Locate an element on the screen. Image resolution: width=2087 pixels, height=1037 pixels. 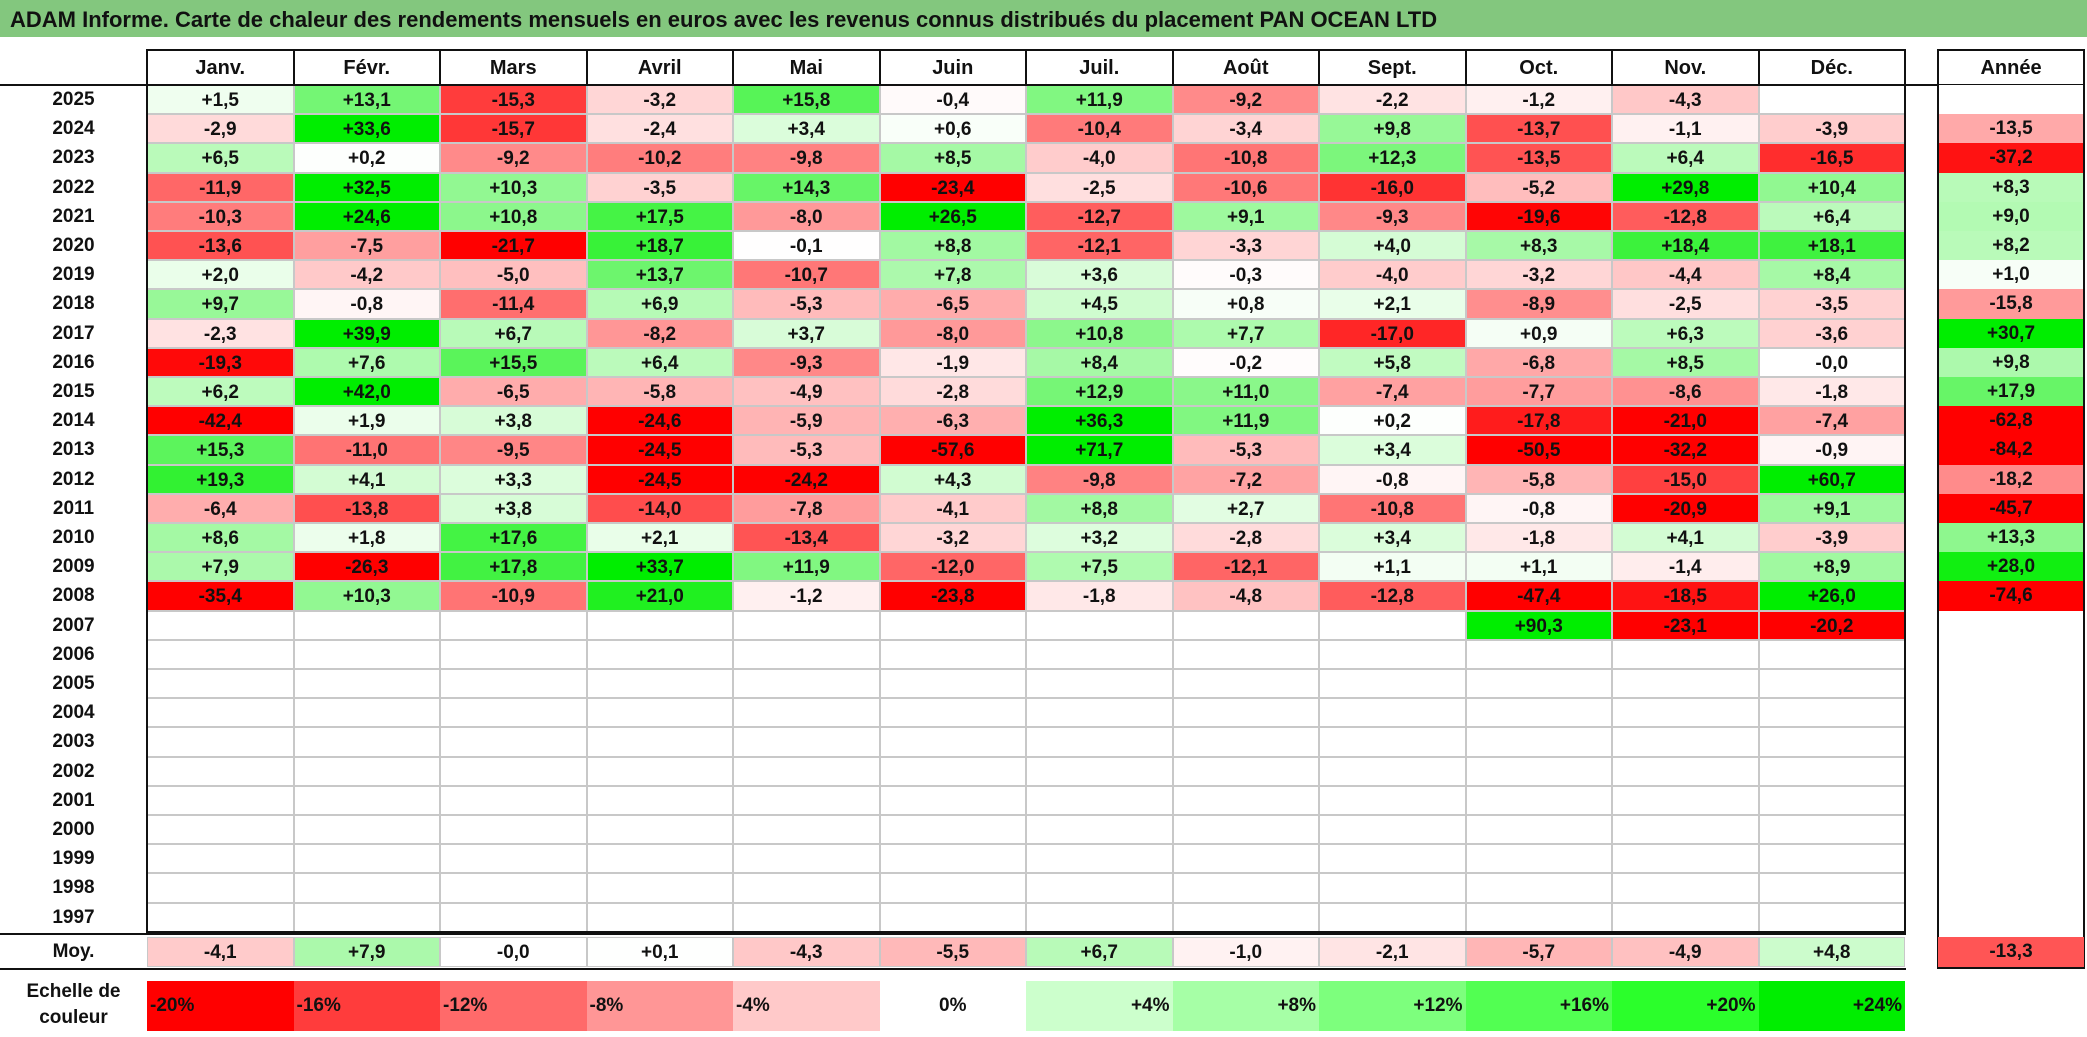
heatmap-cell: -8,2 is located at coordinates (659, 333).